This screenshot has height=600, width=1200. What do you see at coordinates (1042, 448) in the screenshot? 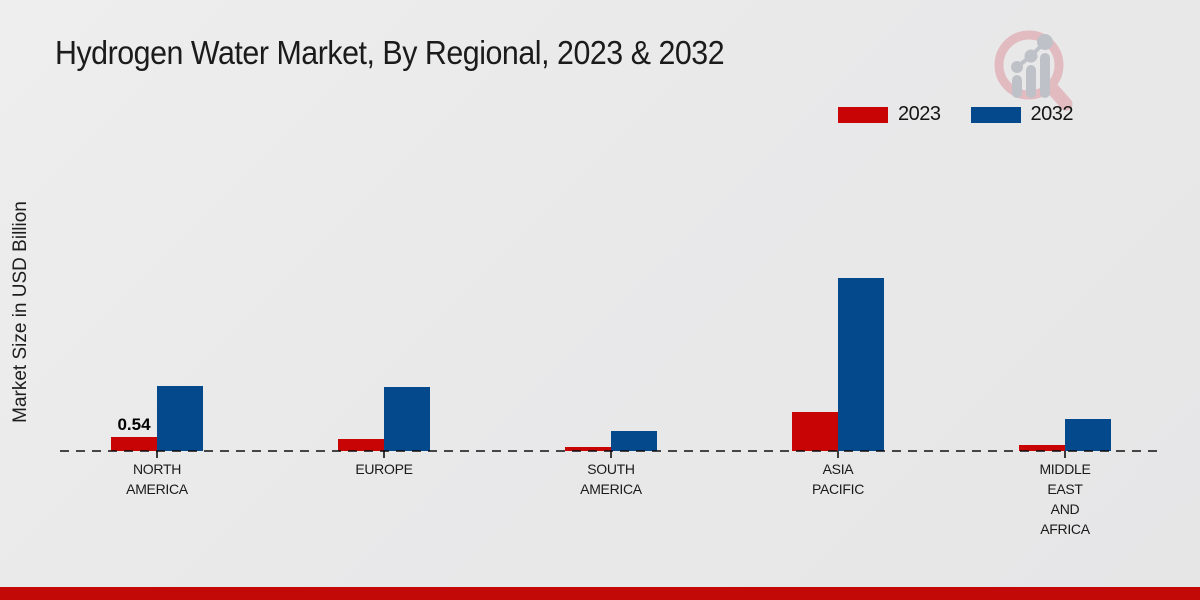
I see `bar-2023-middle-east-and-africa` at bounding box center [1042, 448].